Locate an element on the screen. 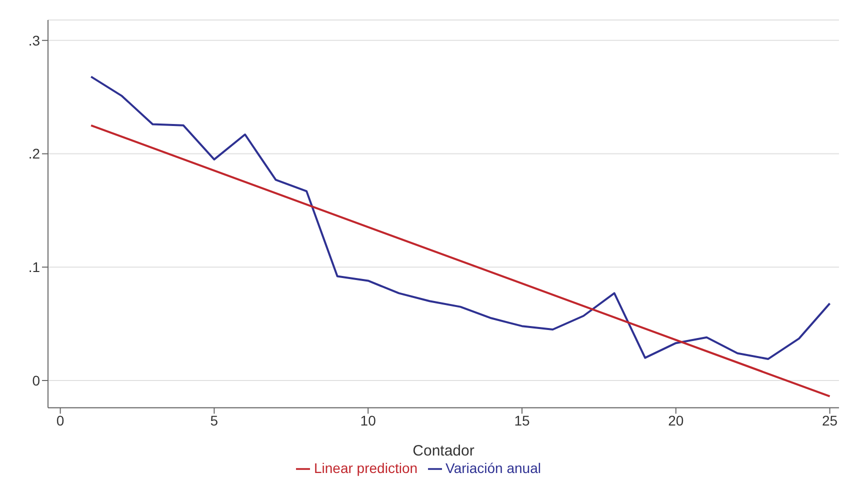 The width and height of the screenshot is (859, 489). x-tick-label: 20 is located at coordinates (676, 420).